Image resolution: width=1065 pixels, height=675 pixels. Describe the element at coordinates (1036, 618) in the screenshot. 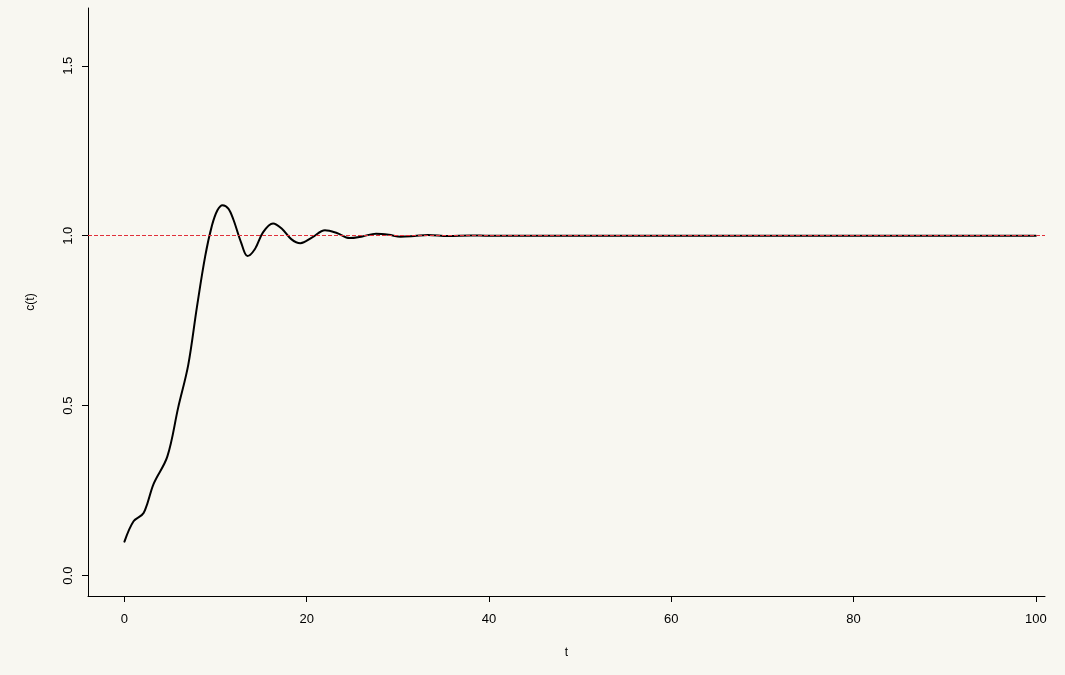

I see `x-tick-label: 100` at that location.